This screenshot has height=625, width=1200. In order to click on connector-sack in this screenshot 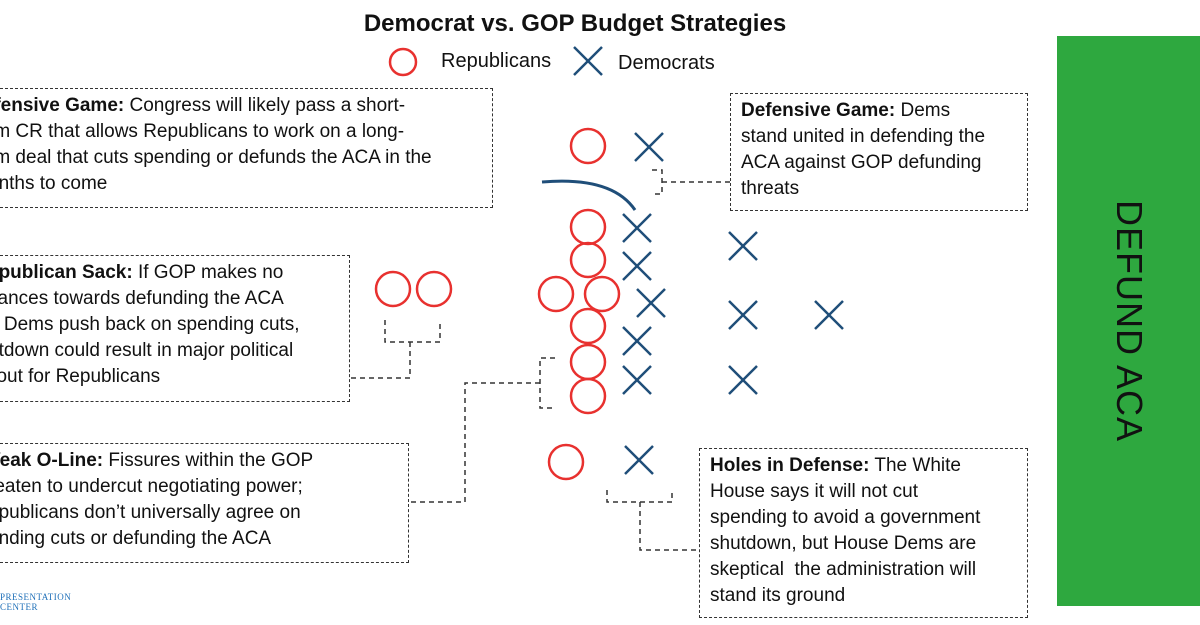, I will do `click(395, 349)`.